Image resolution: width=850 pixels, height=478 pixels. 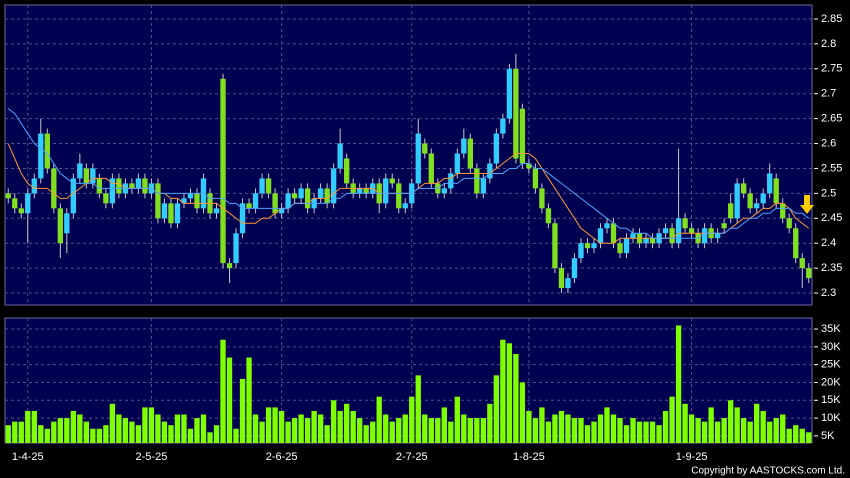 I want to click on y-tick-label: 25K, so click(x=831, y=365).